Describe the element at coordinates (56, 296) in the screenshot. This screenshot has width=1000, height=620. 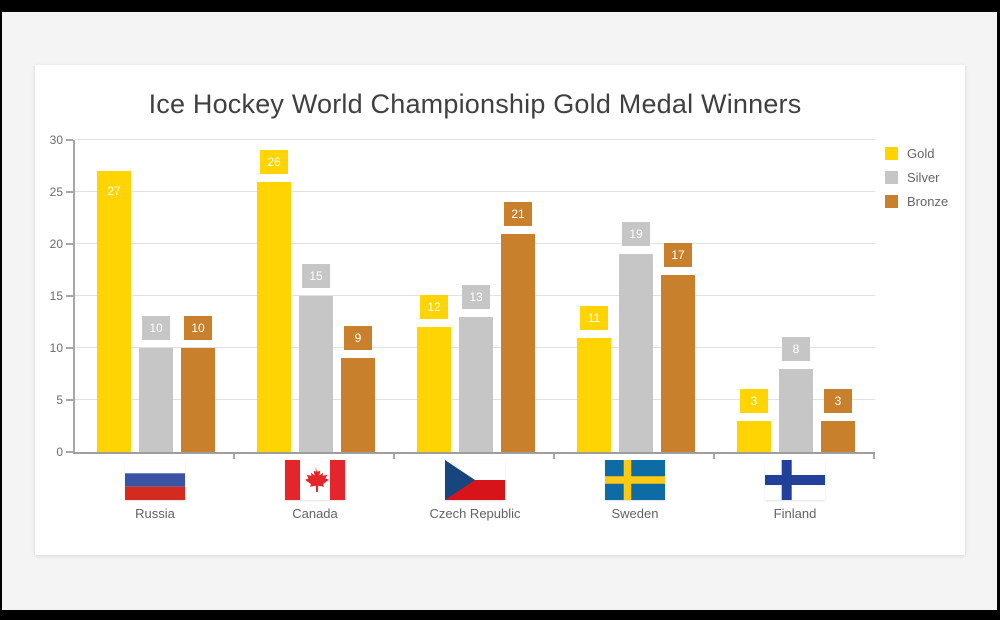
I see `y-axis-label-15: 15` at that location.